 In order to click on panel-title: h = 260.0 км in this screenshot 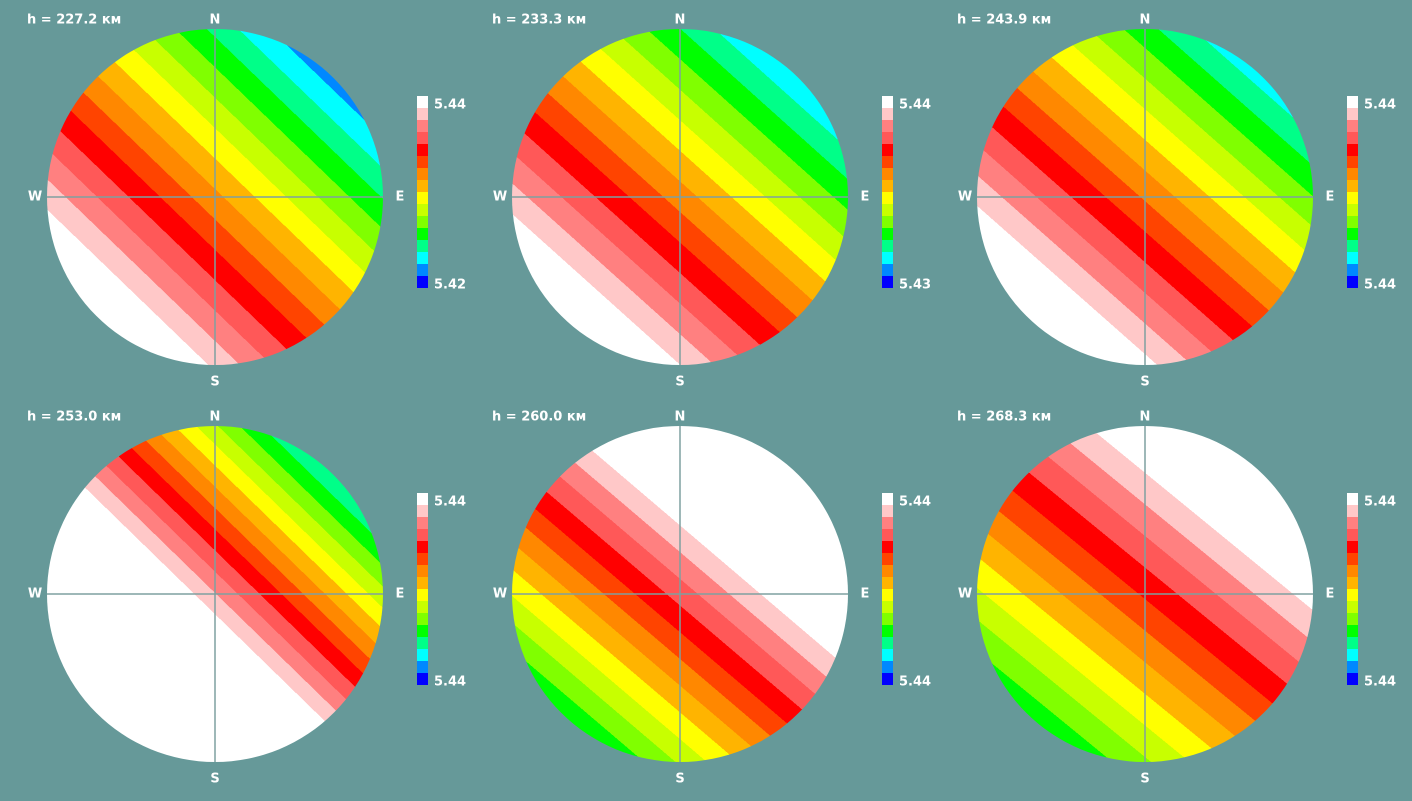, I will do `click(539, 417)`.